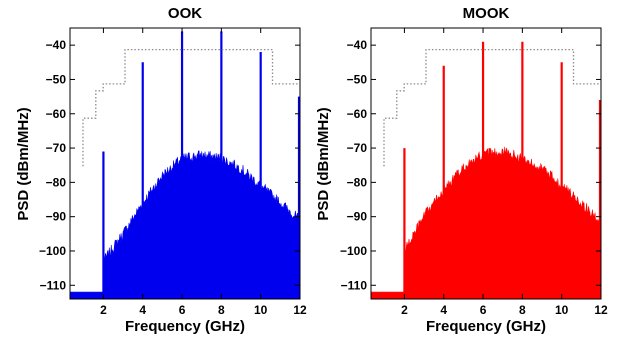 This screenshot has width=628, height=343. Describe the element at coordinates (185, 13) in the screenshot. I see `chart-title: OOK` at that location.